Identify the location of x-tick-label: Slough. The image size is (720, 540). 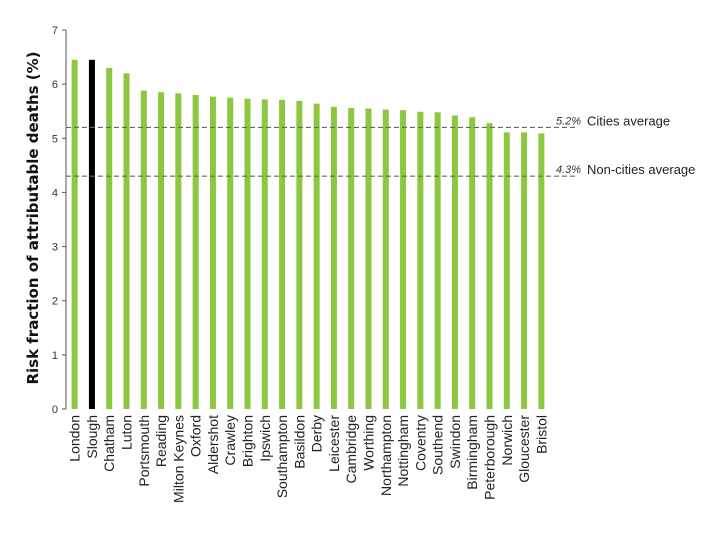
(92, 437).